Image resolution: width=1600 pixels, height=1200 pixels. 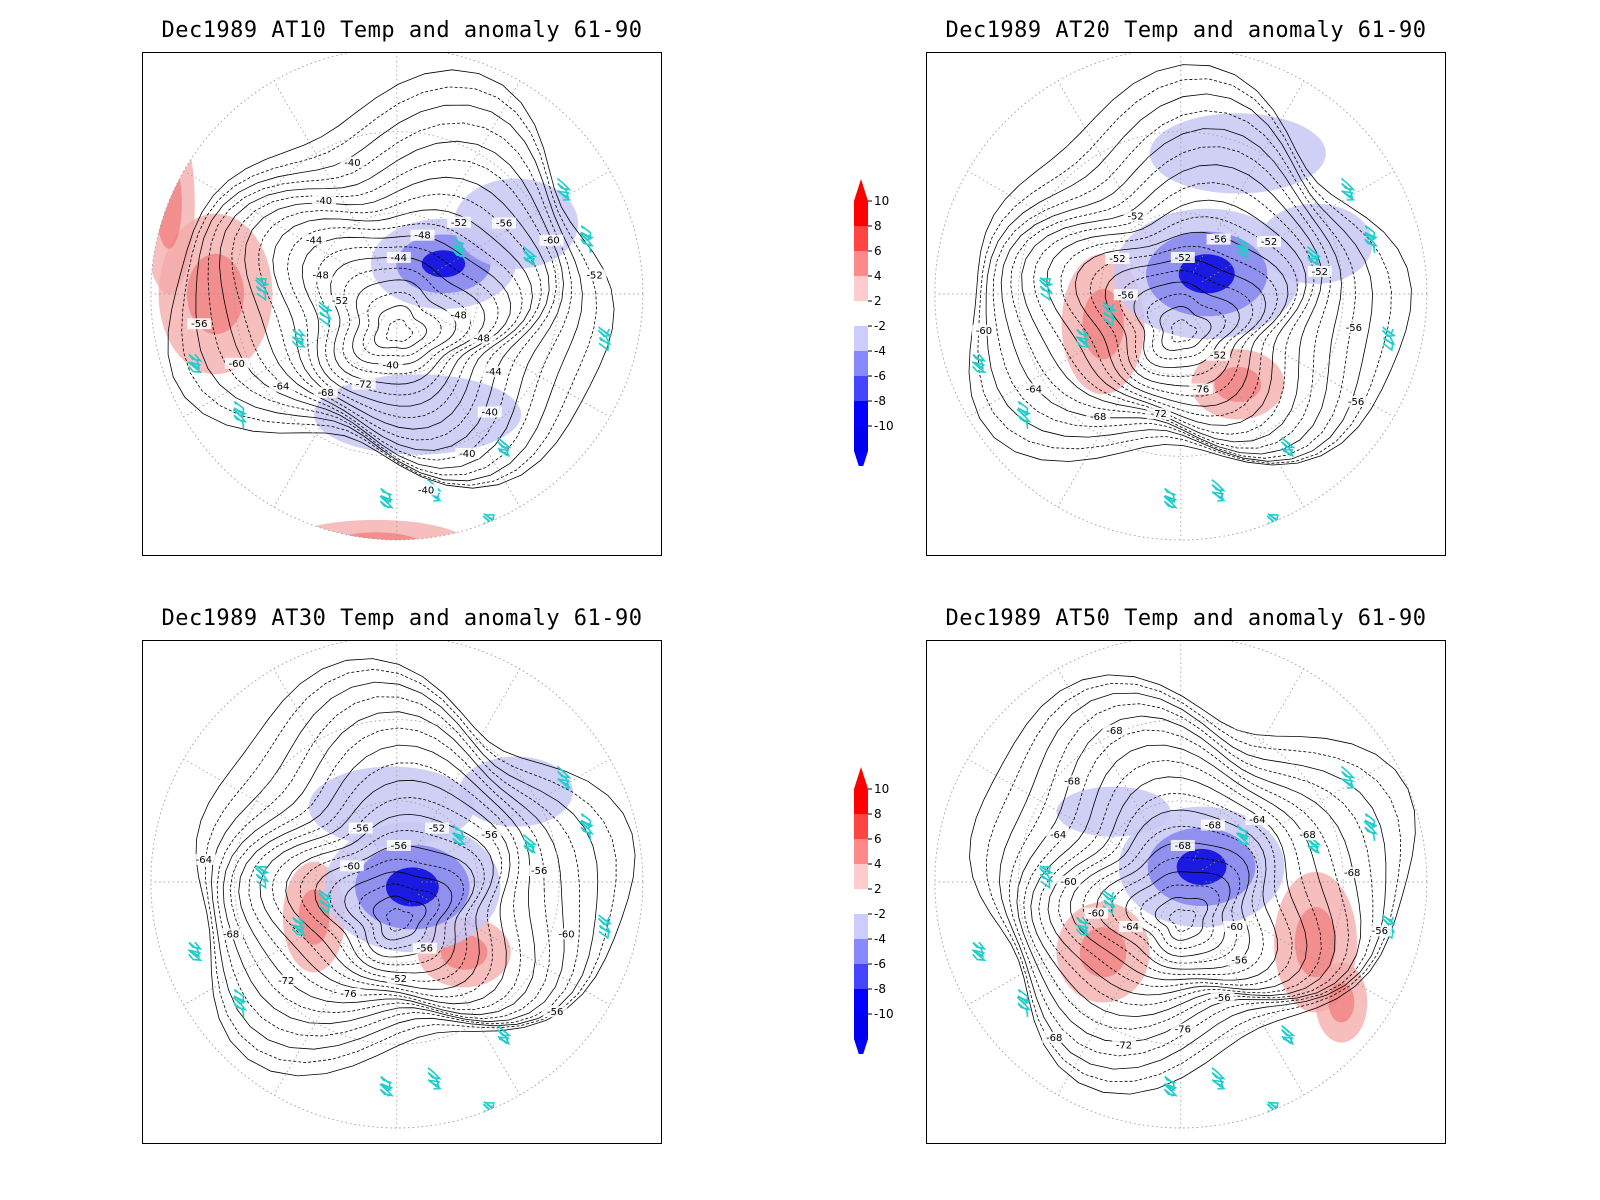 I want to click on colorbar-tick-label: 6, so click(x=878, y=839).